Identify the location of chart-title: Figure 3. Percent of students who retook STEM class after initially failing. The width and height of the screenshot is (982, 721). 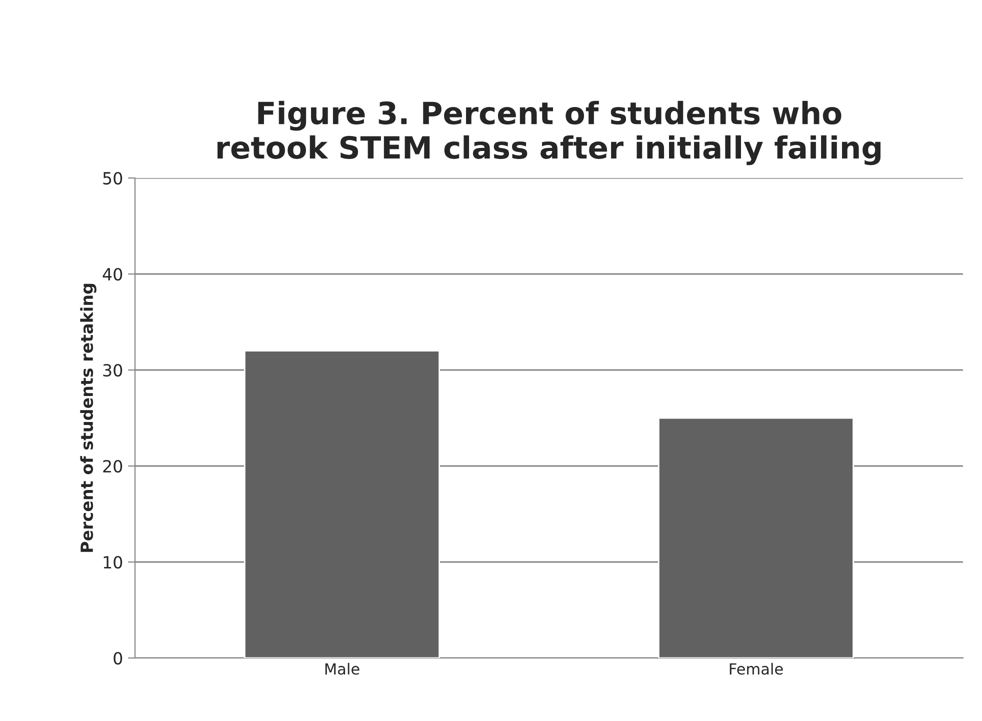
(549, 133).